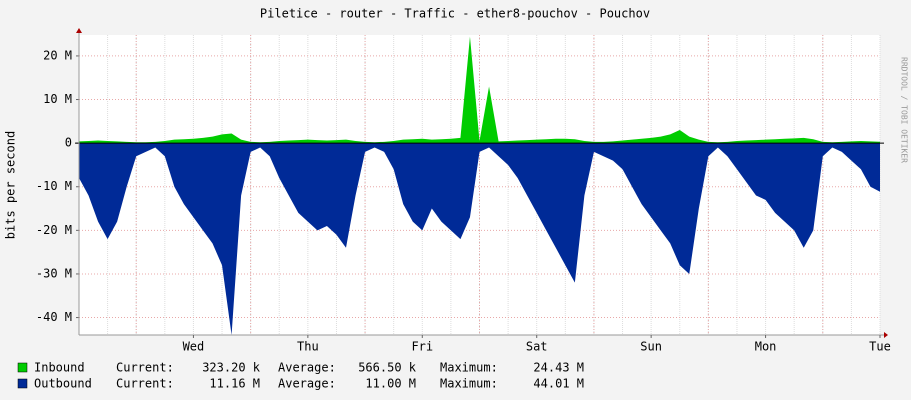 This screenshot has width=911, height=400. What do you see at coordinates (11, 185) in the screenshot?
I see `y-axis-label: bits per second` at bounding box center [11, 185].